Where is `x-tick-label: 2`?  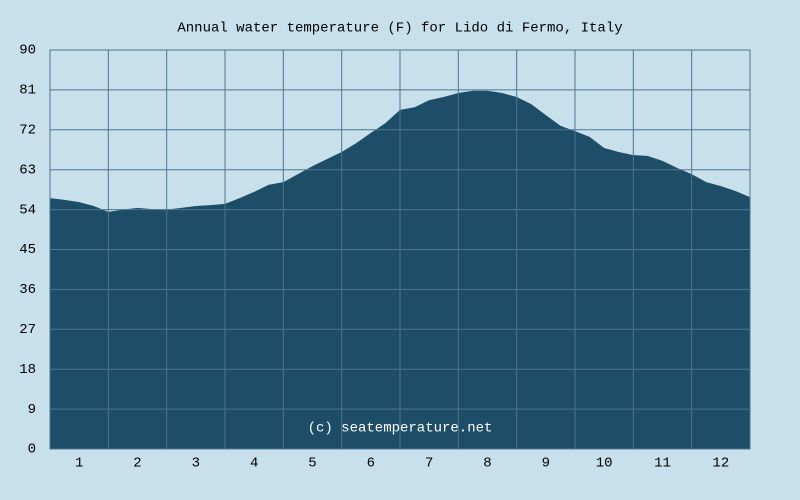 x-tick-label: 2 is located at coordinates (137, 464).